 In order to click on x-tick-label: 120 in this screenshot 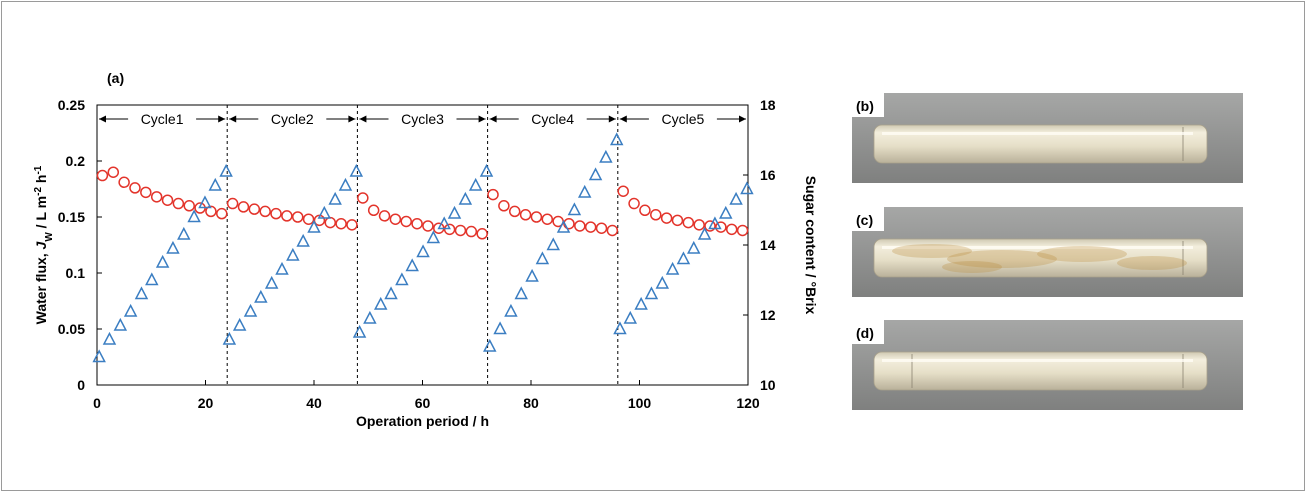, I will do `click(748, 403)`.